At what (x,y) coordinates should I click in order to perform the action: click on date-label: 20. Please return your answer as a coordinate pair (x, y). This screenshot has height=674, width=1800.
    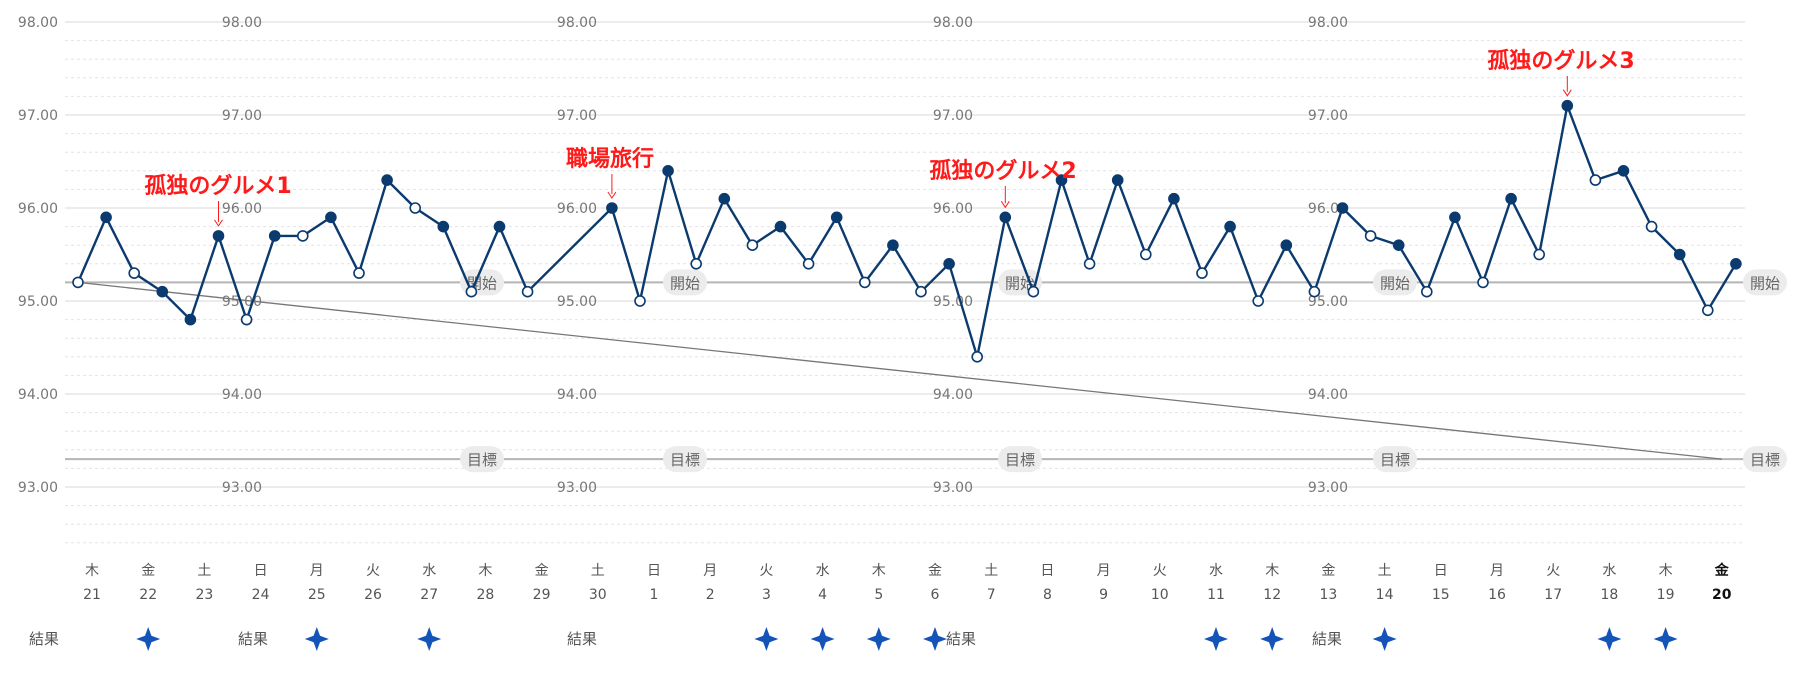
    Looking at the image, I should click on (1722, 595).